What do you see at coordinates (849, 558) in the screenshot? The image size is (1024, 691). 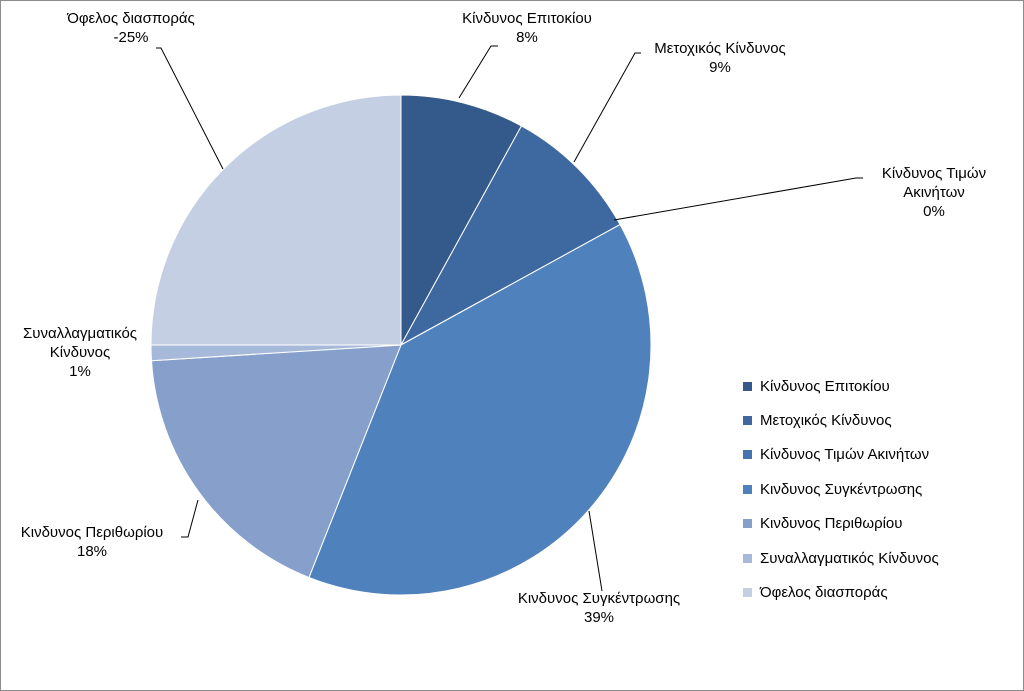 I see `legend-label: Συναλλαγματικός Κίνδυνος` at bounding box center [849, 558].